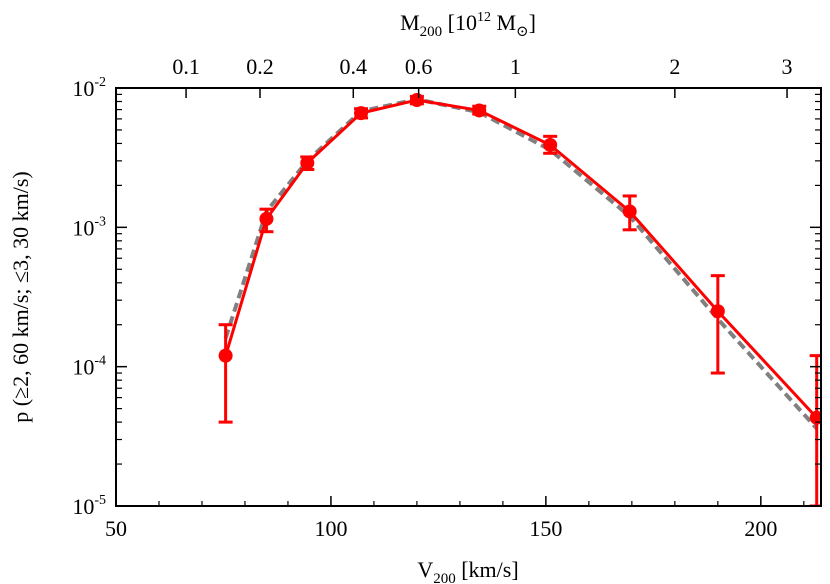  I want to click on top-tick-label: 0.4, so click(354, 66).